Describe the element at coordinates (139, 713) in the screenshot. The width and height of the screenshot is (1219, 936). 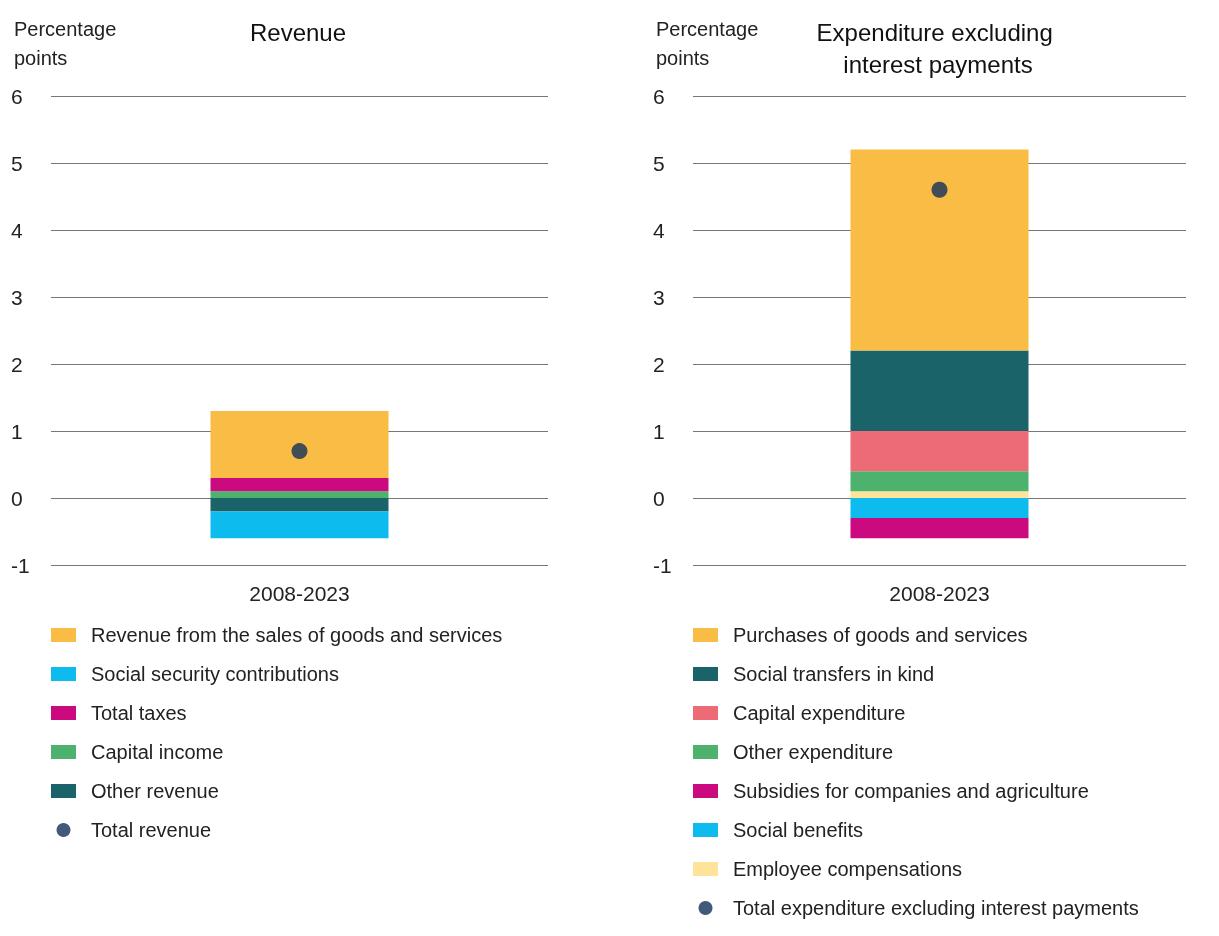
I see `legend-label: Total taxes` at that location.